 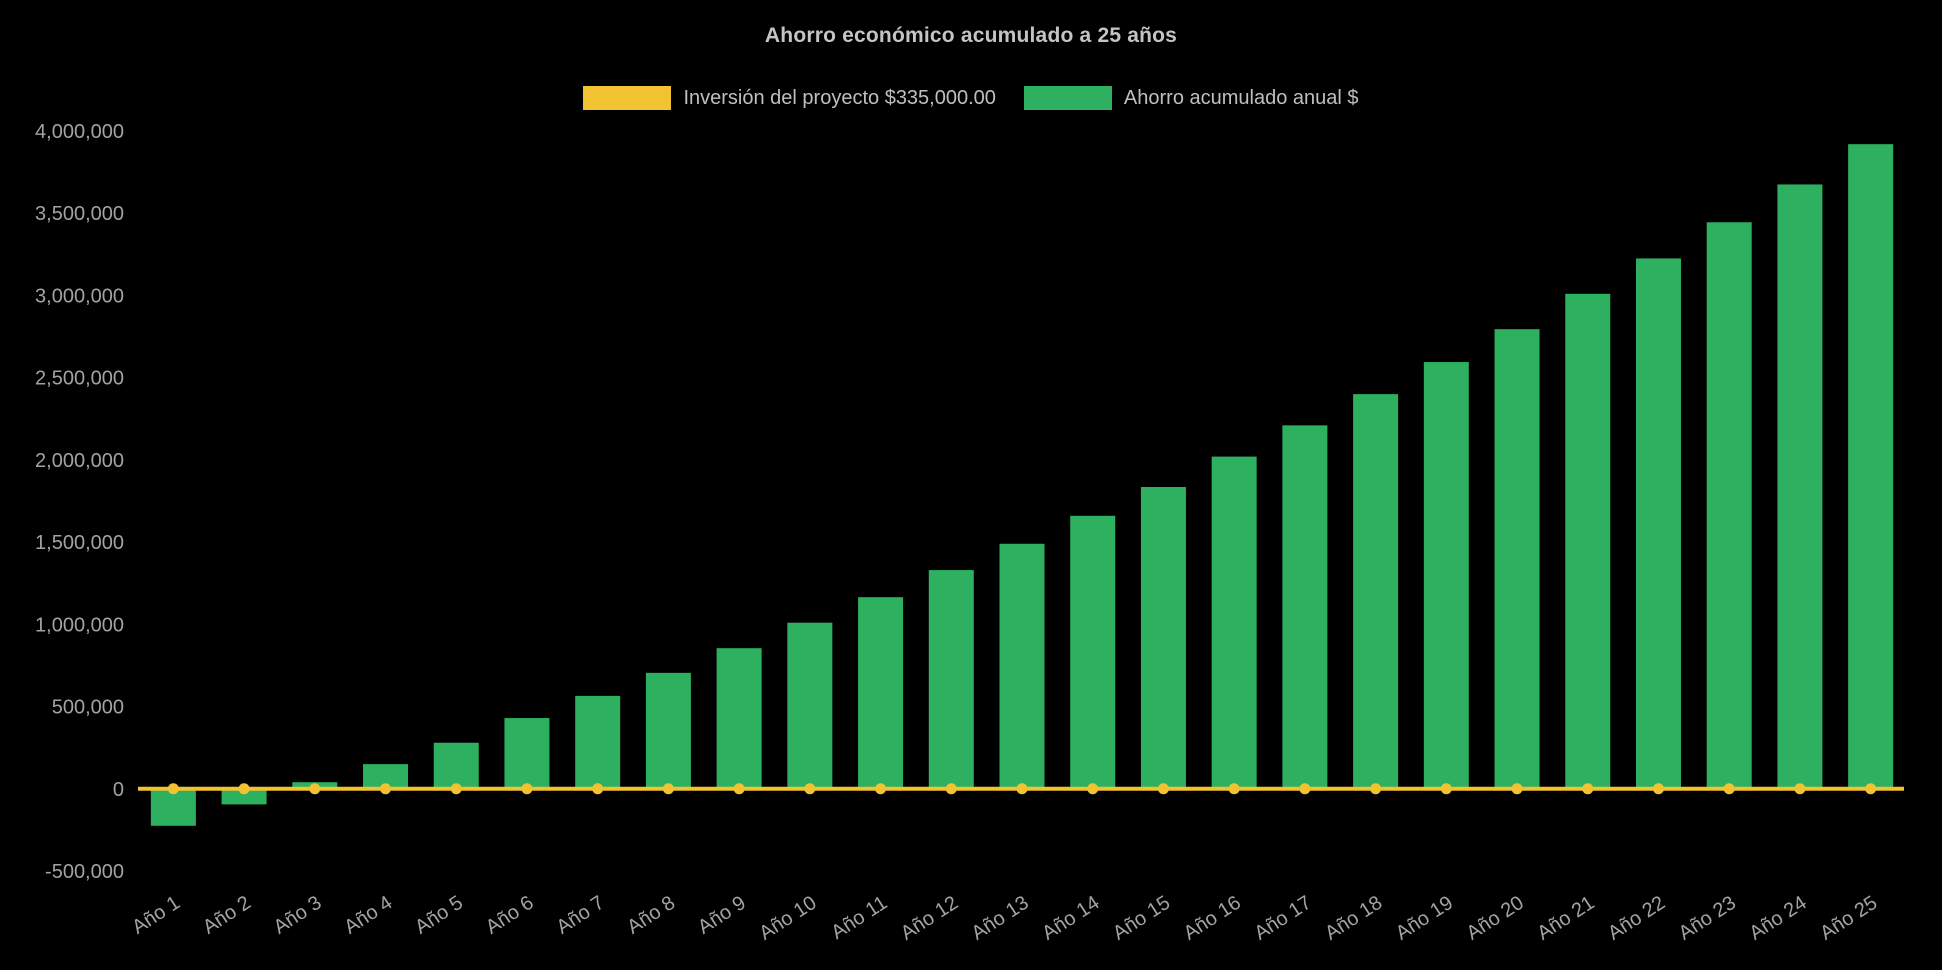 I want to click on x-tick-label: Año 21, so click(x=1565, y=918).